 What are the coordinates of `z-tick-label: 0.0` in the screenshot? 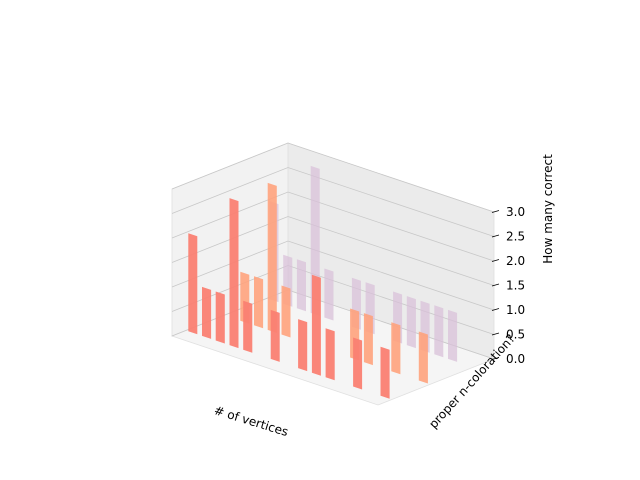 It's located at (515, 359).